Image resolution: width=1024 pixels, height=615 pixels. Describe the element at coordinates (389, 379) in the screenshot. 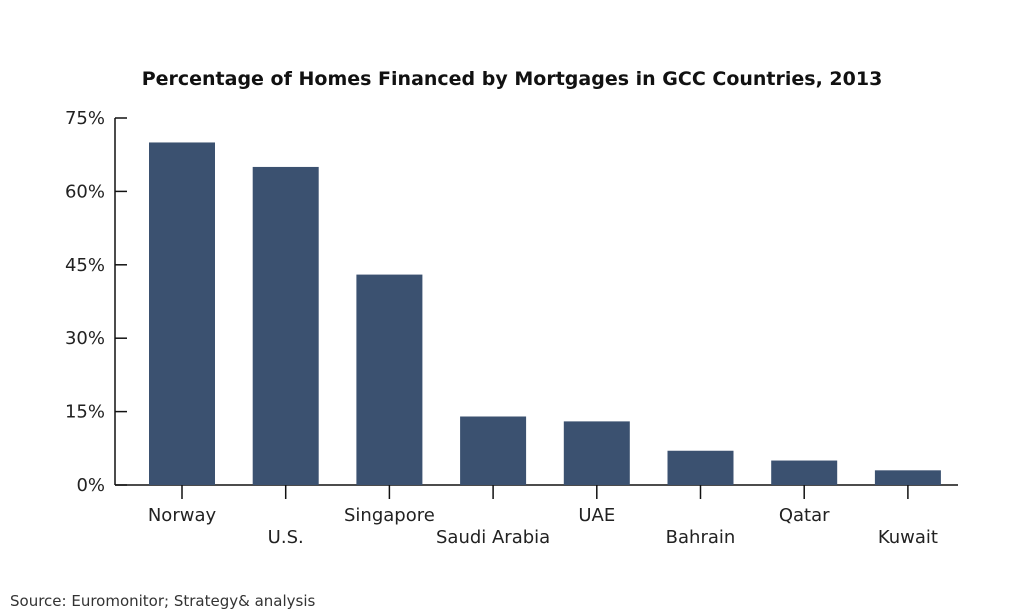

I see `bar-singapore` at that location.